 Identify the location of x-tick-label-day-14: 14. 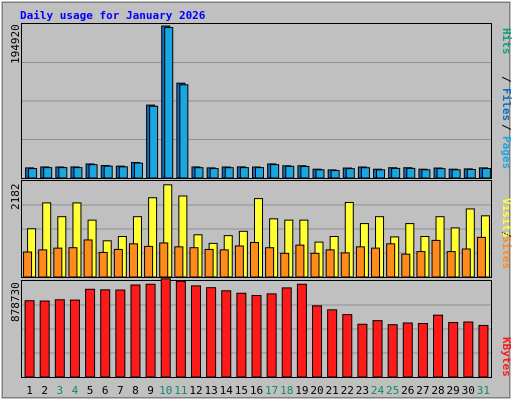
(227, 390).